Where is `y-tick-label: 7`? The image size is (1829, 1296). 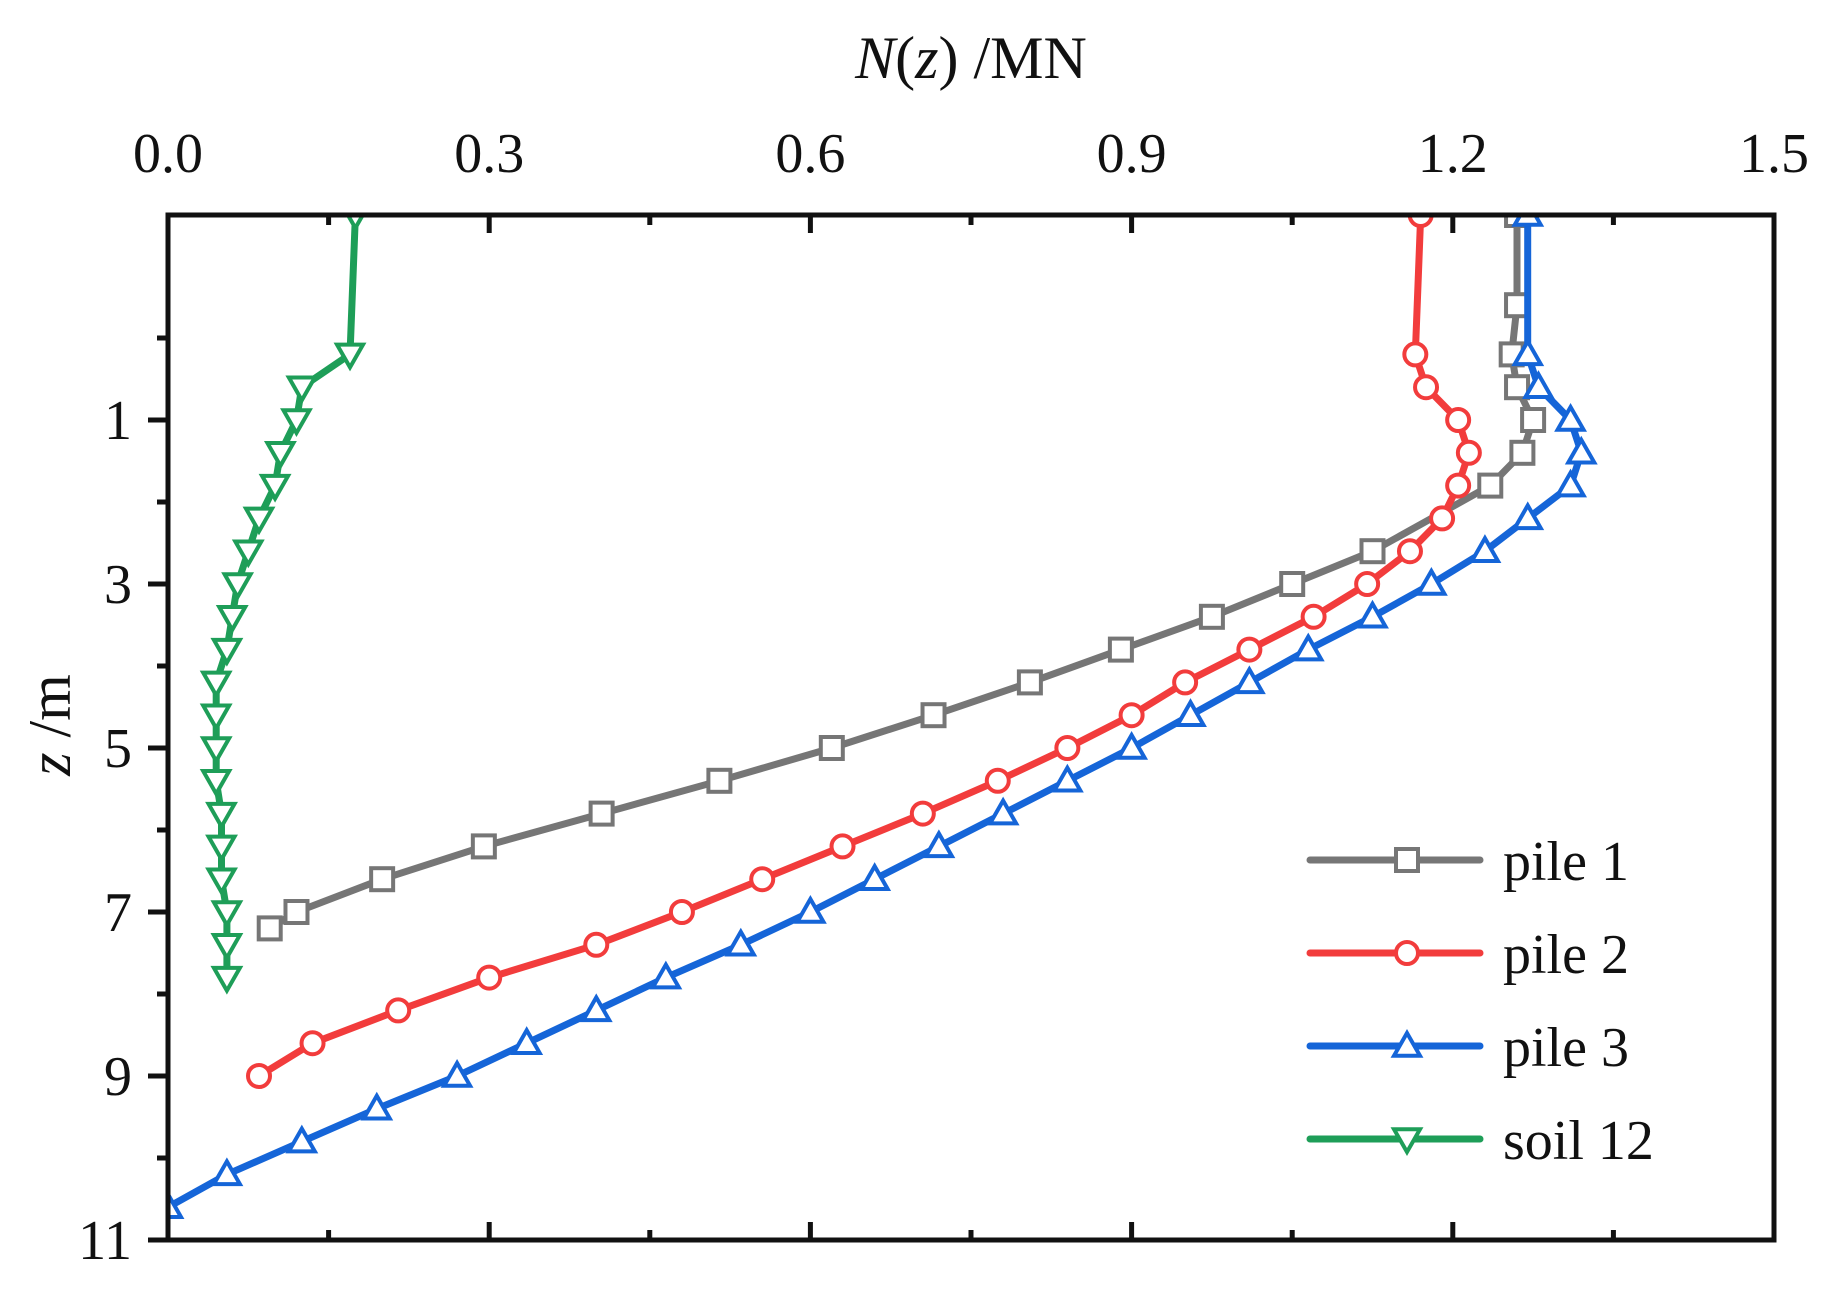
y-tick-label: 7 is located at coordinates (118, 913).